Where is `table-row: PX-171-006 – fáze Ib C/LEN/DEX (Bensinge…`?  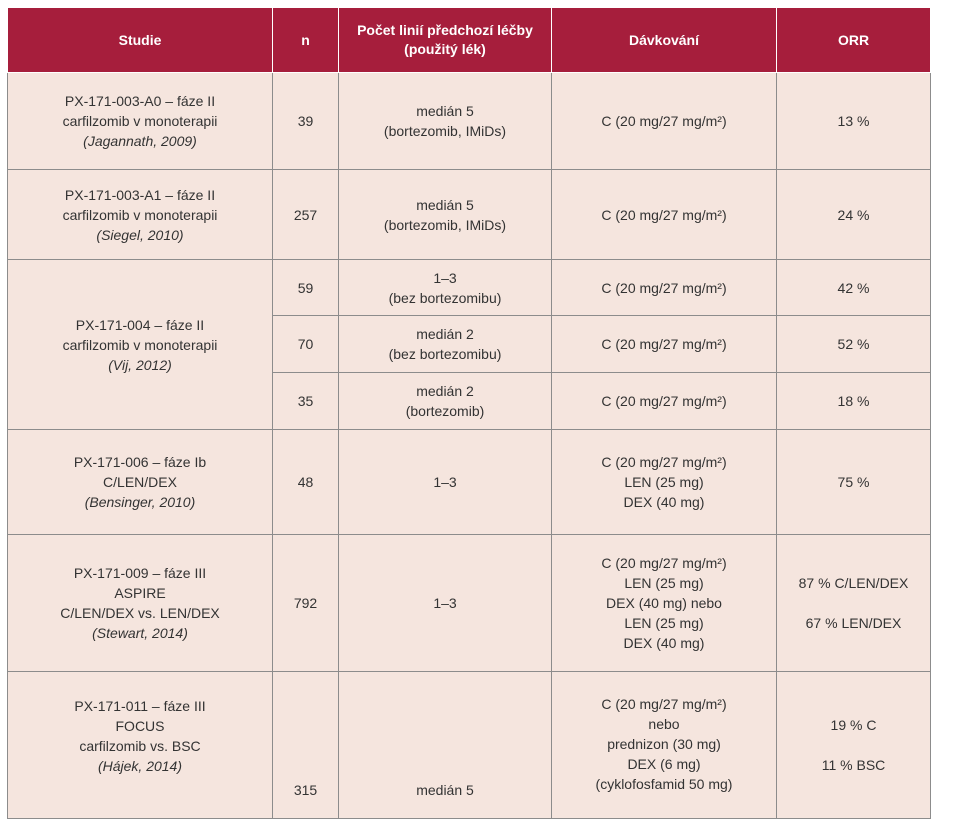
table-row: PX-171-006 – fáze Ib C/LEN/DEX (Bensinge… is located at coordinates (469, 482).